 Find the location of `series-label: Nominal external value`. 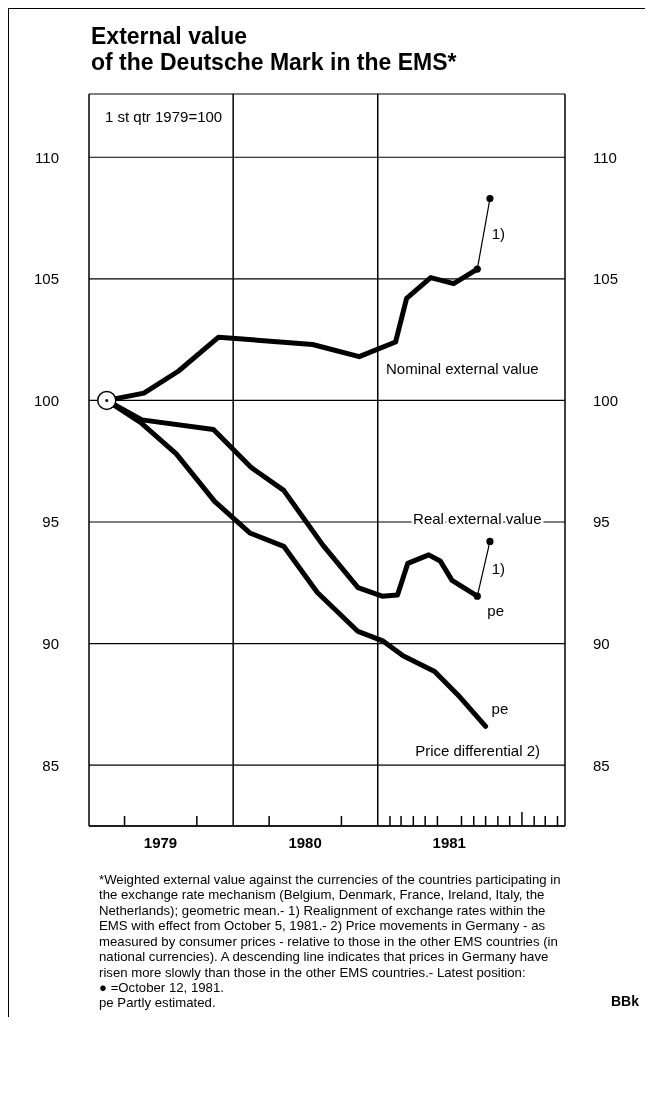

series-label: Nominal external value is located at coordinates (462, 368).